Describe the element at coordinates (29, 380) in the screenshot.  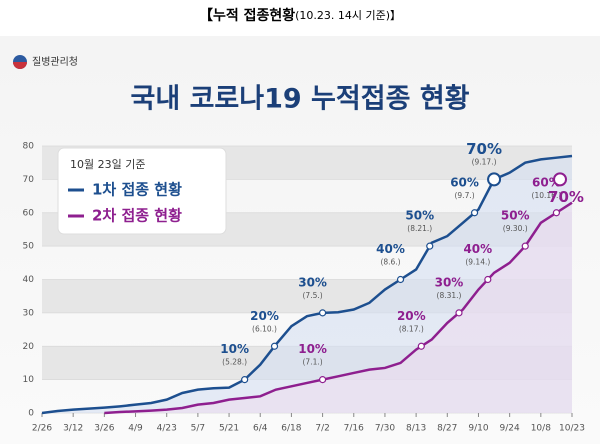
I see `y-tick-label: 10` at that location.